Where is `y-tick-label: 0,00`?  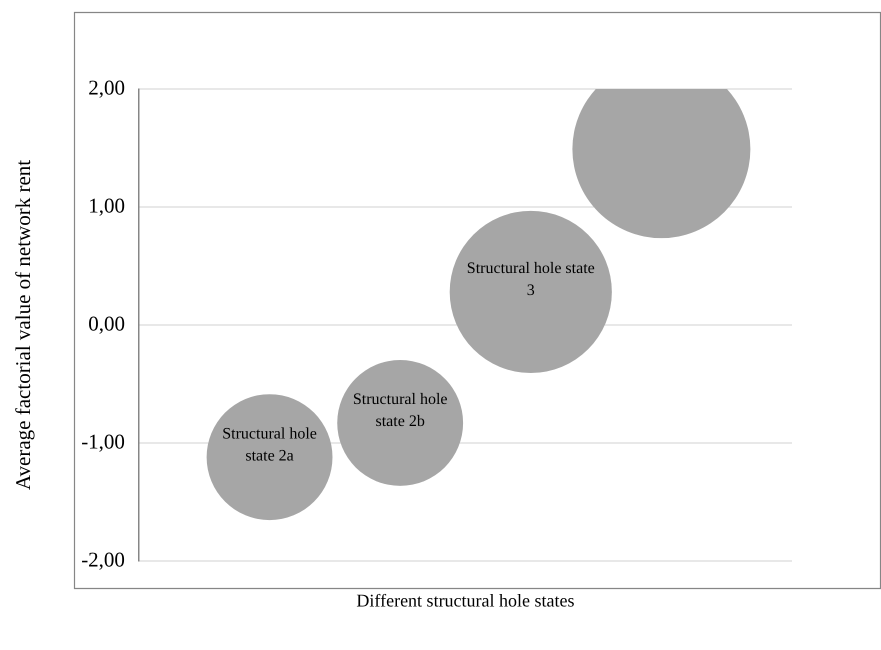 y-tick-label: 0,00 is located at coordinates (106, 324).